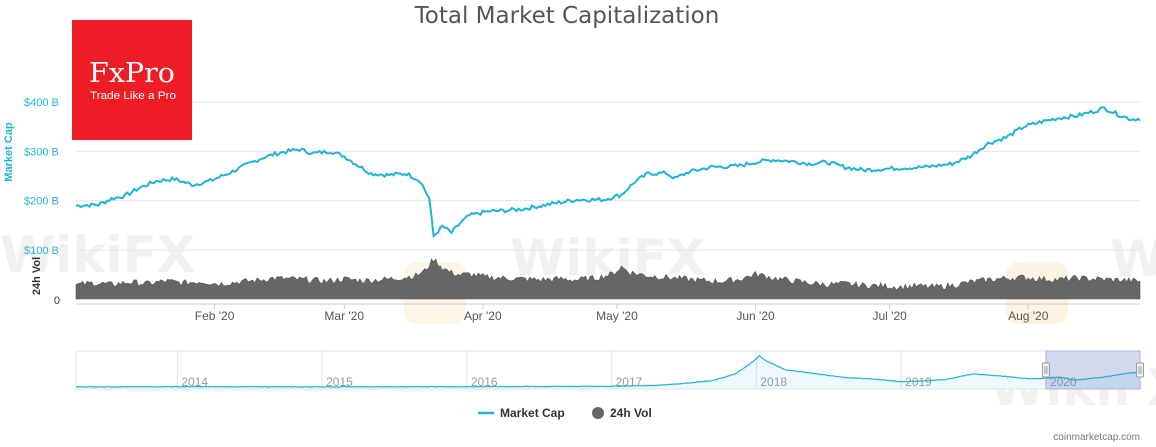 This screenshot has width=1156, height=447. What do you see at coordinates (617, 316) in the screenshot?
I see `x-tick-label: May '20` at bounding box center [617, 316].